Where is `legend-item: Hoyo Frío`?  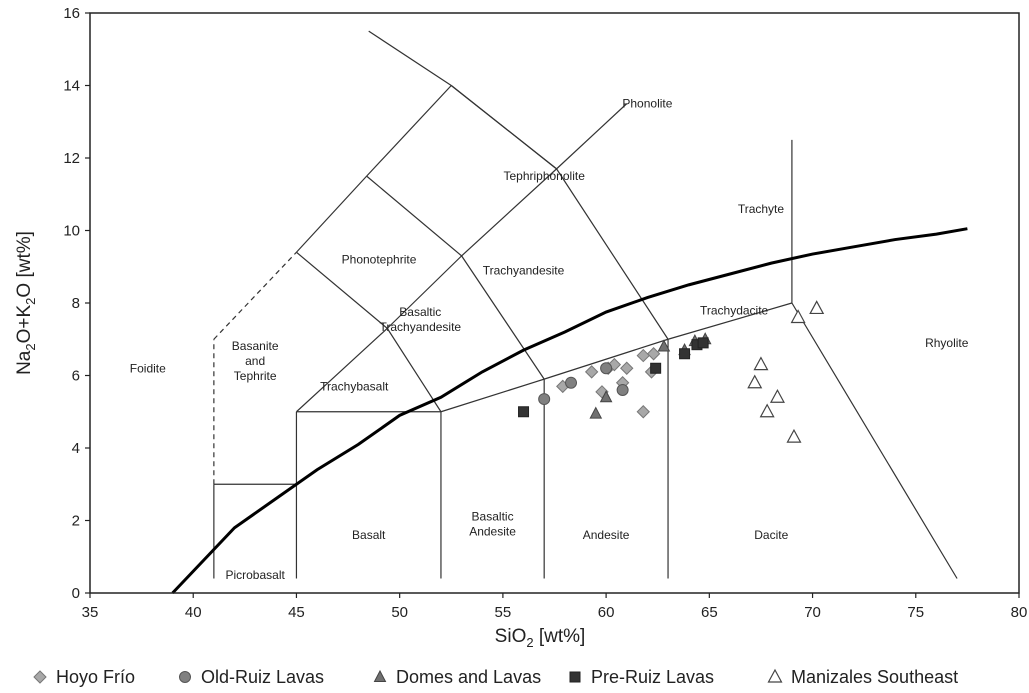 legend-item: Hoyo Frío is located at coordinates (84, 677).